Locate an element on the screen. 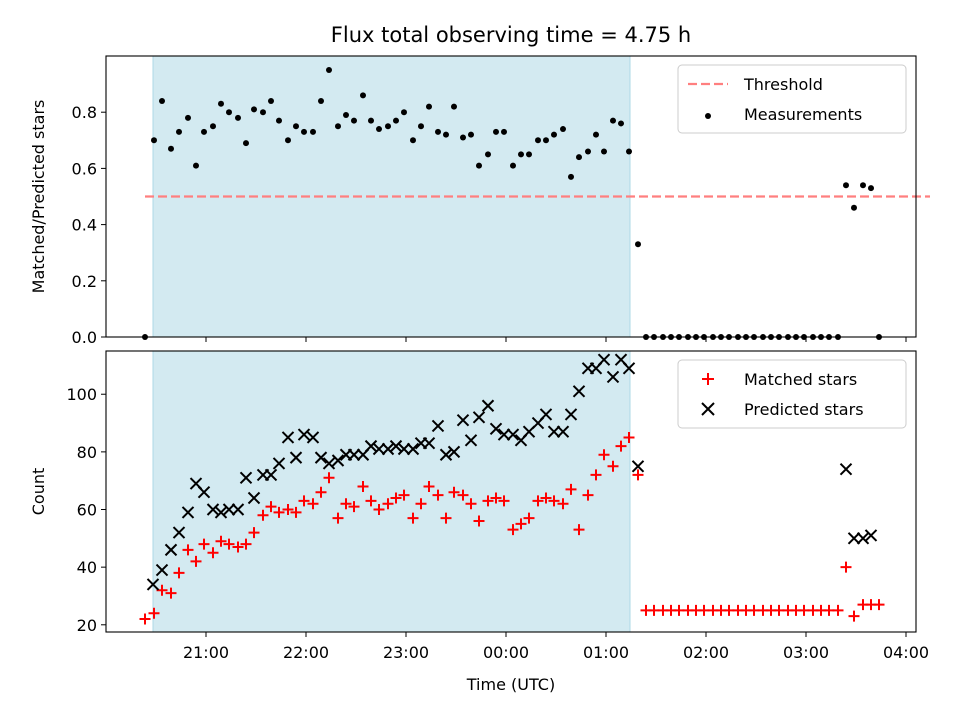 The image size is (960, 720). legend-marker is located at coordinates (708, 116).